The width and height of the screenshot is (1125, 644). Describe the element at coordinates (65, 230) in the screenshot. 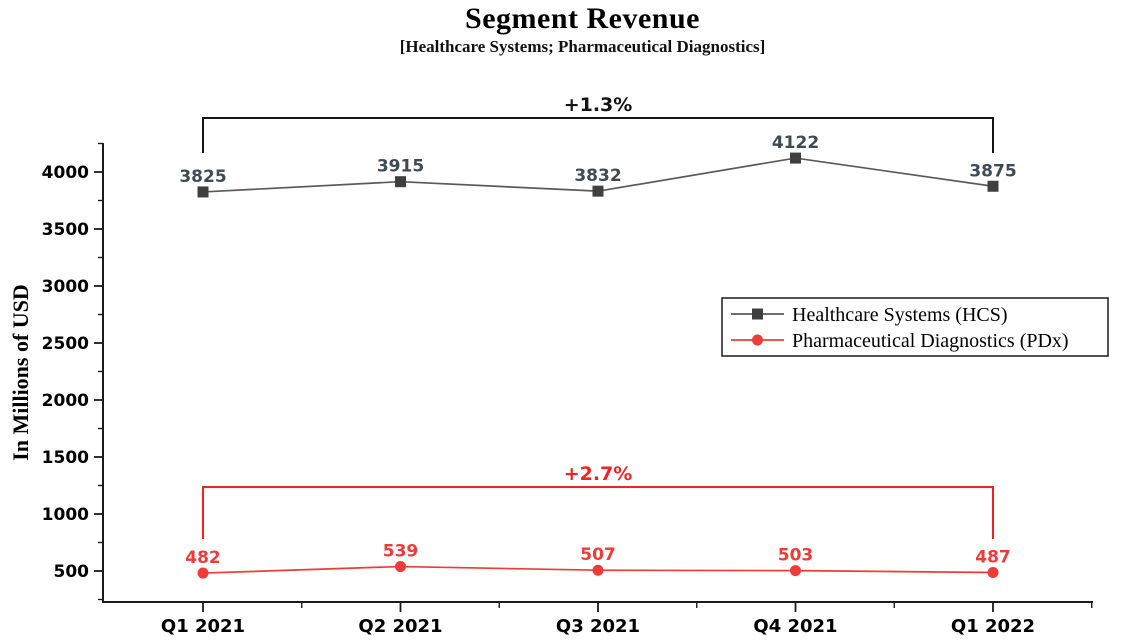

I see `y-axis-tick-label: 3500` at that location.